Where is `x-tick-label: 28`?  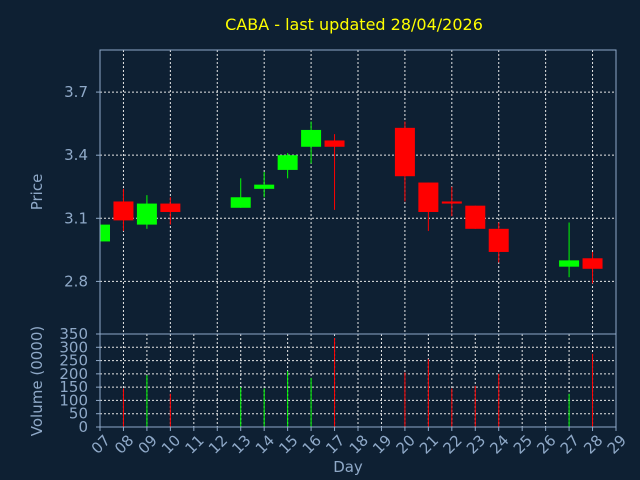
x-tick-label: 28 is located at coordinates (593, 444).